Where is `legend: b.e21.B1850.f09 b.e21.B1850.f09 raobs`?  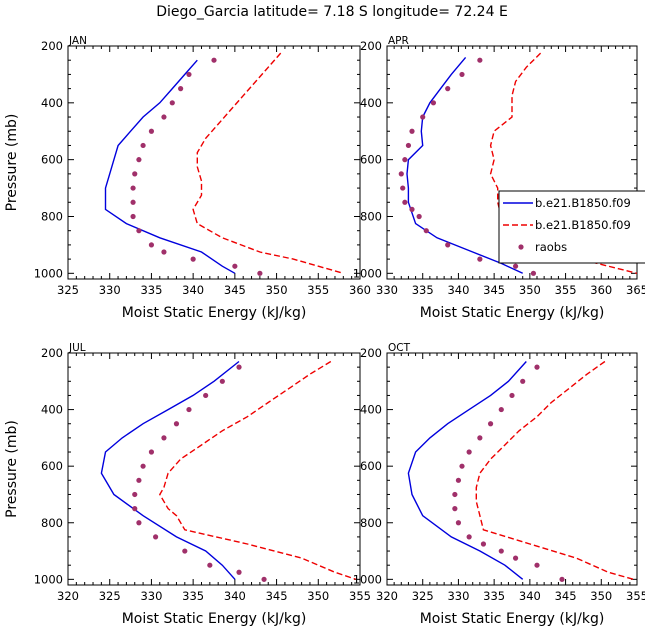 legend: b.e21.B1850.f09 b.e21.B1850.f09 raobs is located at coordinates (571, 227).